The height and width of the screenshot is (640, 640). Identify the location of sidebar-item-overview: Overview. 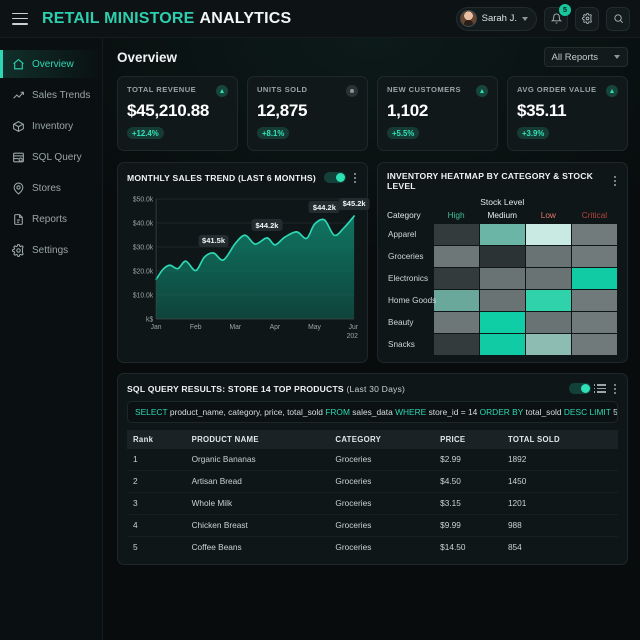
(51, 64).